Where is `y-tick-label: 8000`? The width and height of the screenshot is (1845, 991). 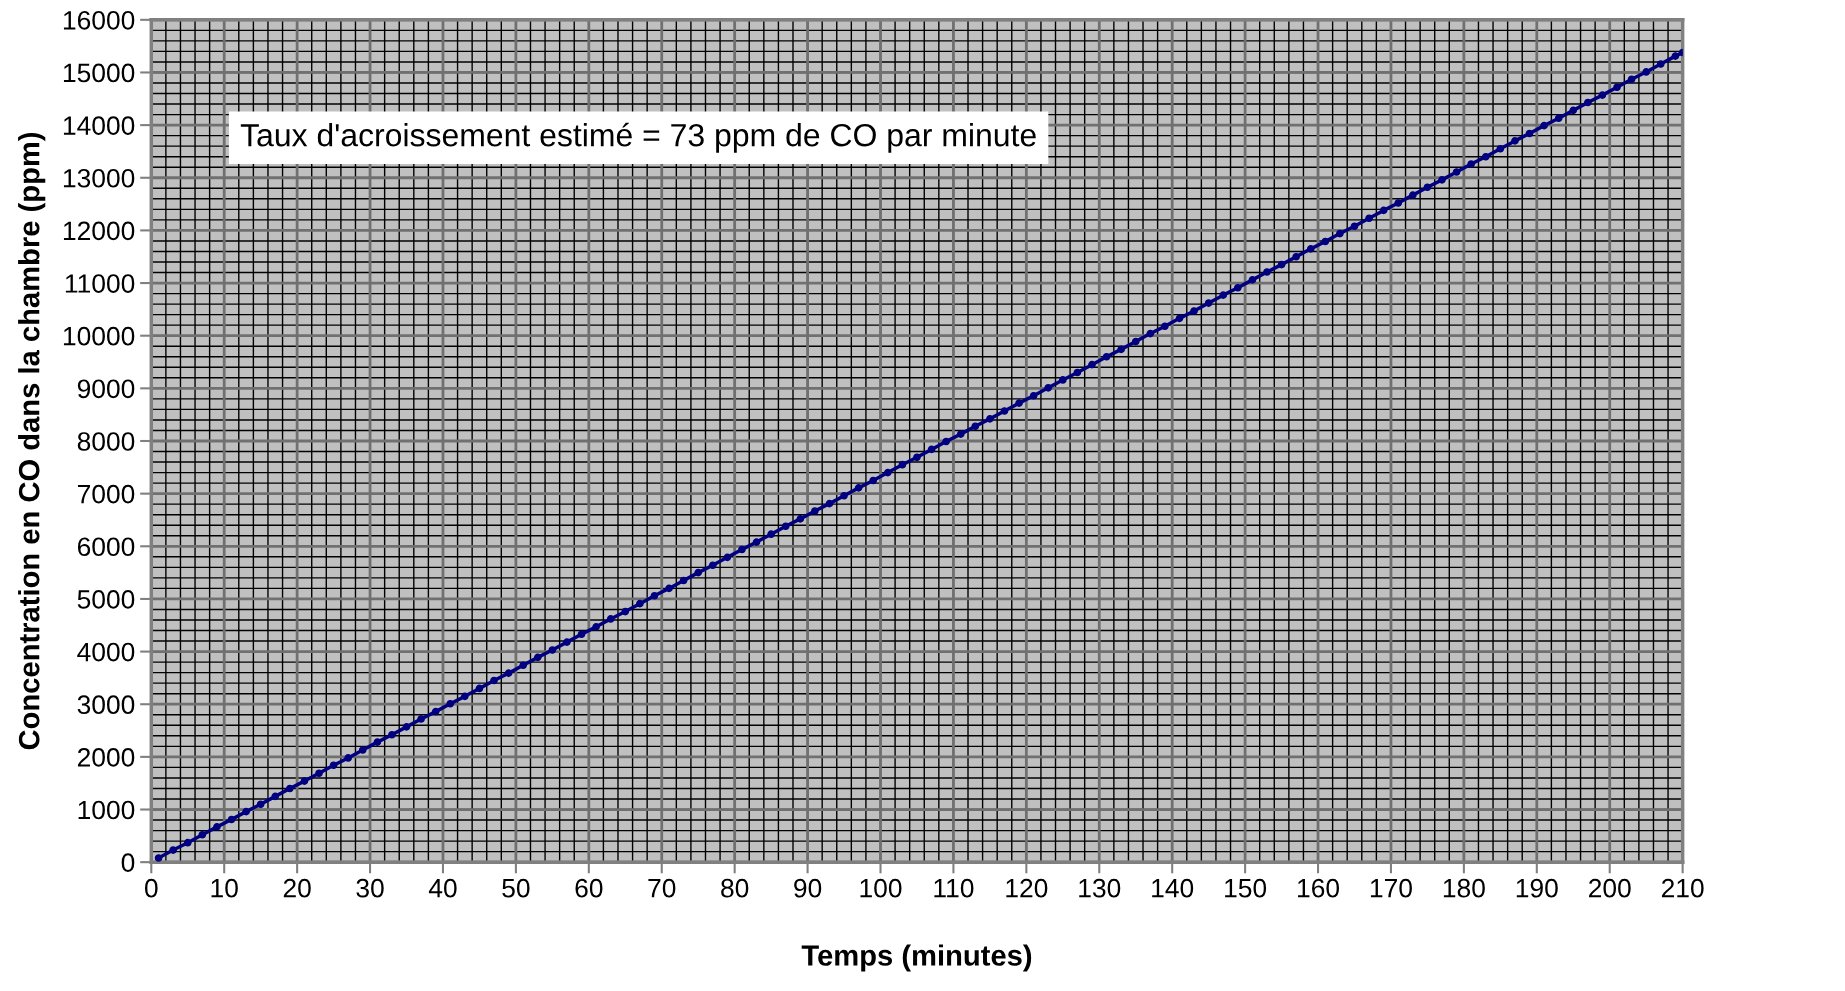 y-tick-label: 8000 is located at coordinates (106, 441).